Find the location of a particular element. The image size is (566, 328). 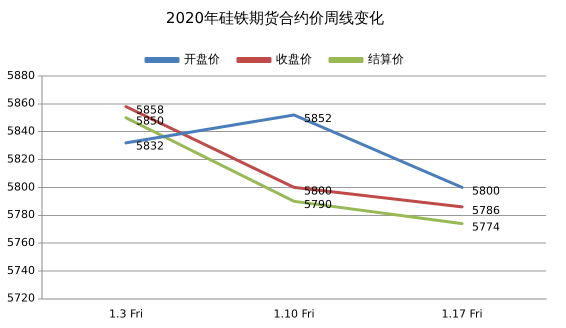

data-label: 5786 is located at coordinates (486, 210).